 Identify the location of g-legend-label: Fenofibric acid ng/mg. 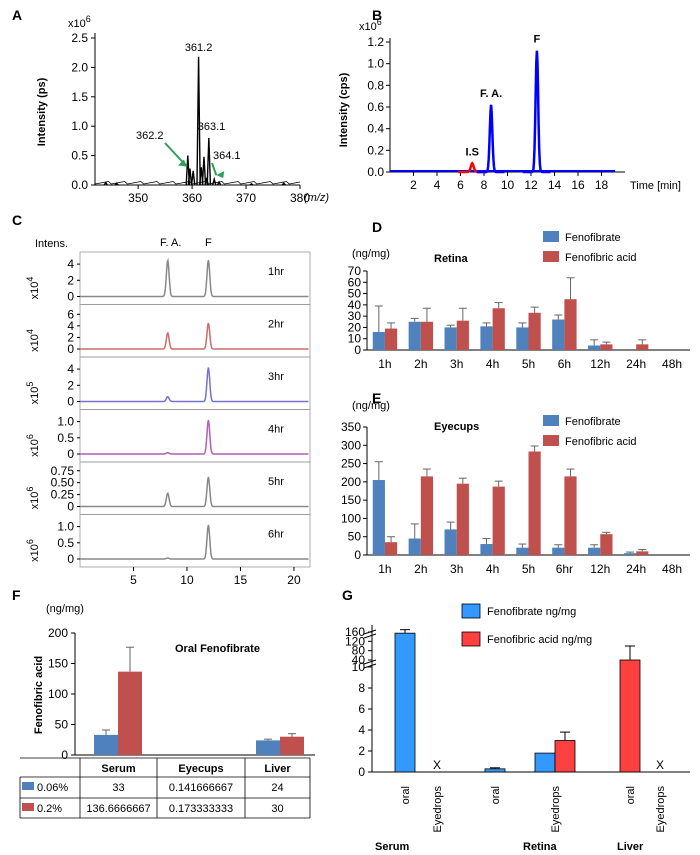
(539, 640).